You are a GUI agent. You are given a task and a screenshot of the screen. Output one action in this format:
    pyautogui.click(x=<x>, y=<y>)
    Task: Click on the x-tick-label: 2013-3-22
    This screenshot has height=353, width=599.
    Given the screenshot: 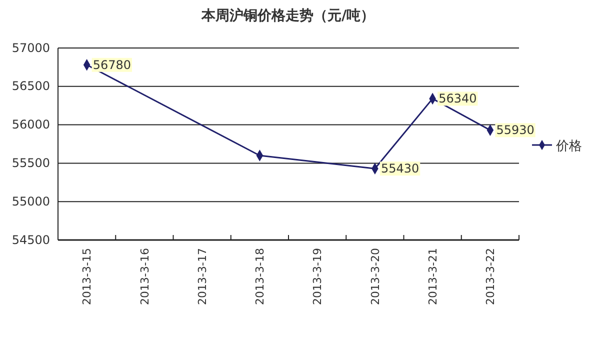 What is the action you would take?
    pyautogui.click(x=491, y=276)
    